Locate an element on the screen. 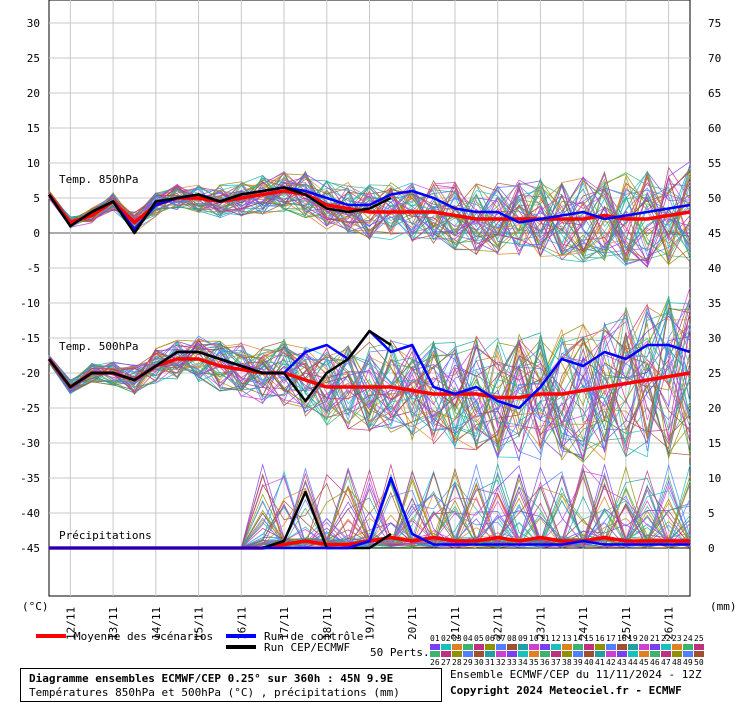  member-number: 36 is located at coordinates (545, 662).